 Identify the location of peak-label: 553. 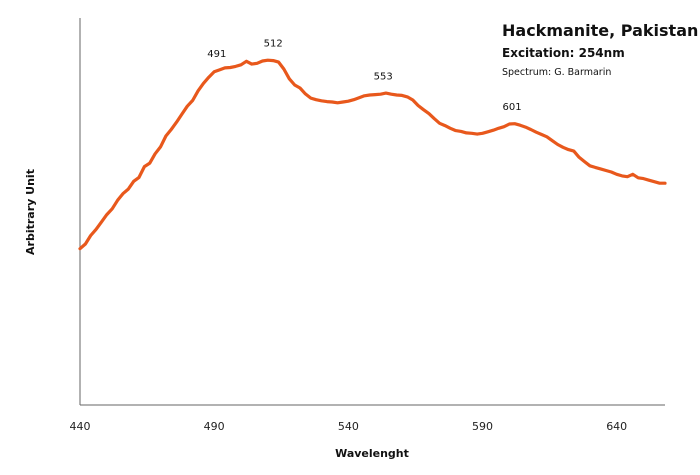
(383, 77).